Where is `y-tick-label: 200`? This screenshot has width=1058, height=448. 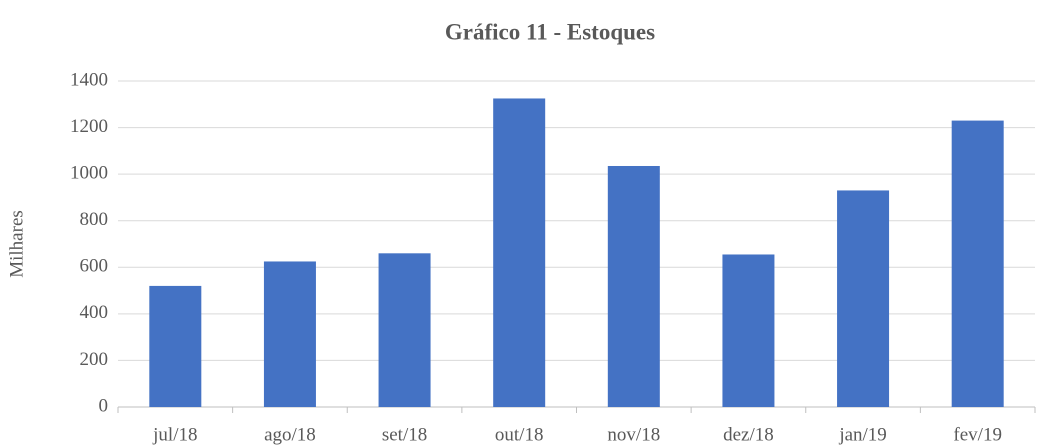
y-tick-label: 200 is located at coordinates (94, 359).